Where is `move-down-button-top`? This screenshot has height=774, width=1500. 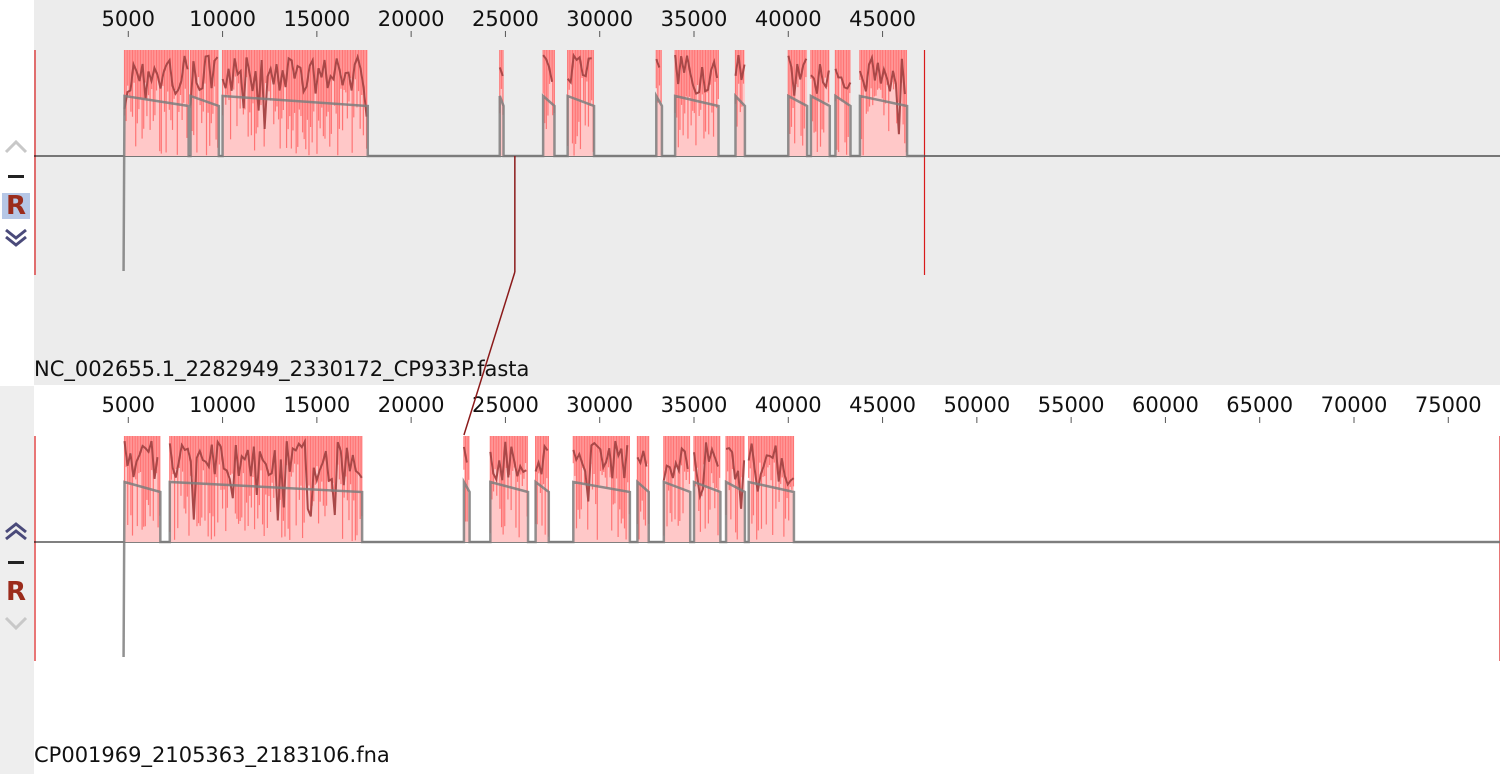 move-down-button-top is located at coordinates (16, 238).